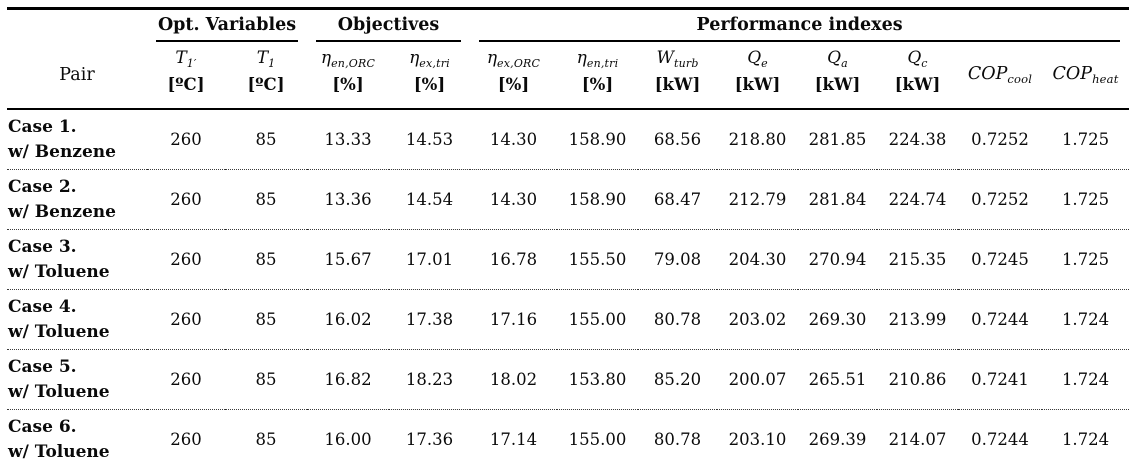 This screenshot has width=1136, height=466. I want to click on symbol-t1: T, so click(262, 57).